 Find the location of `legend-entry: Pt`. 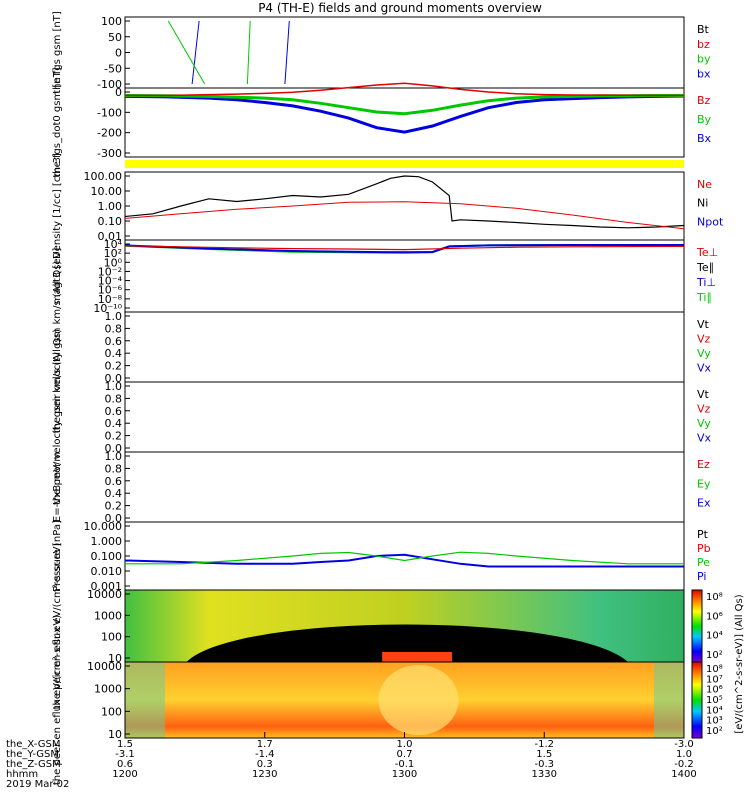

legend-entry: Pt is located at coordinates (703, 534).